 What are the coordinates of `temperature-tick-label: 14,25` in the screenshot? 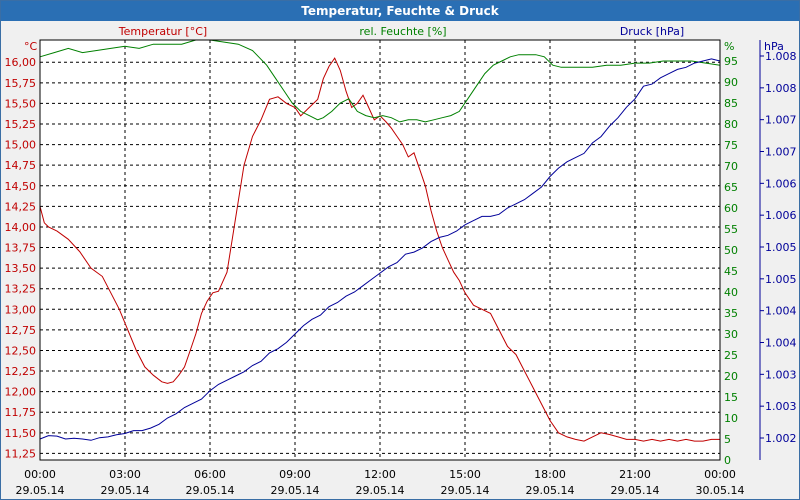 It's located at (21, 206).